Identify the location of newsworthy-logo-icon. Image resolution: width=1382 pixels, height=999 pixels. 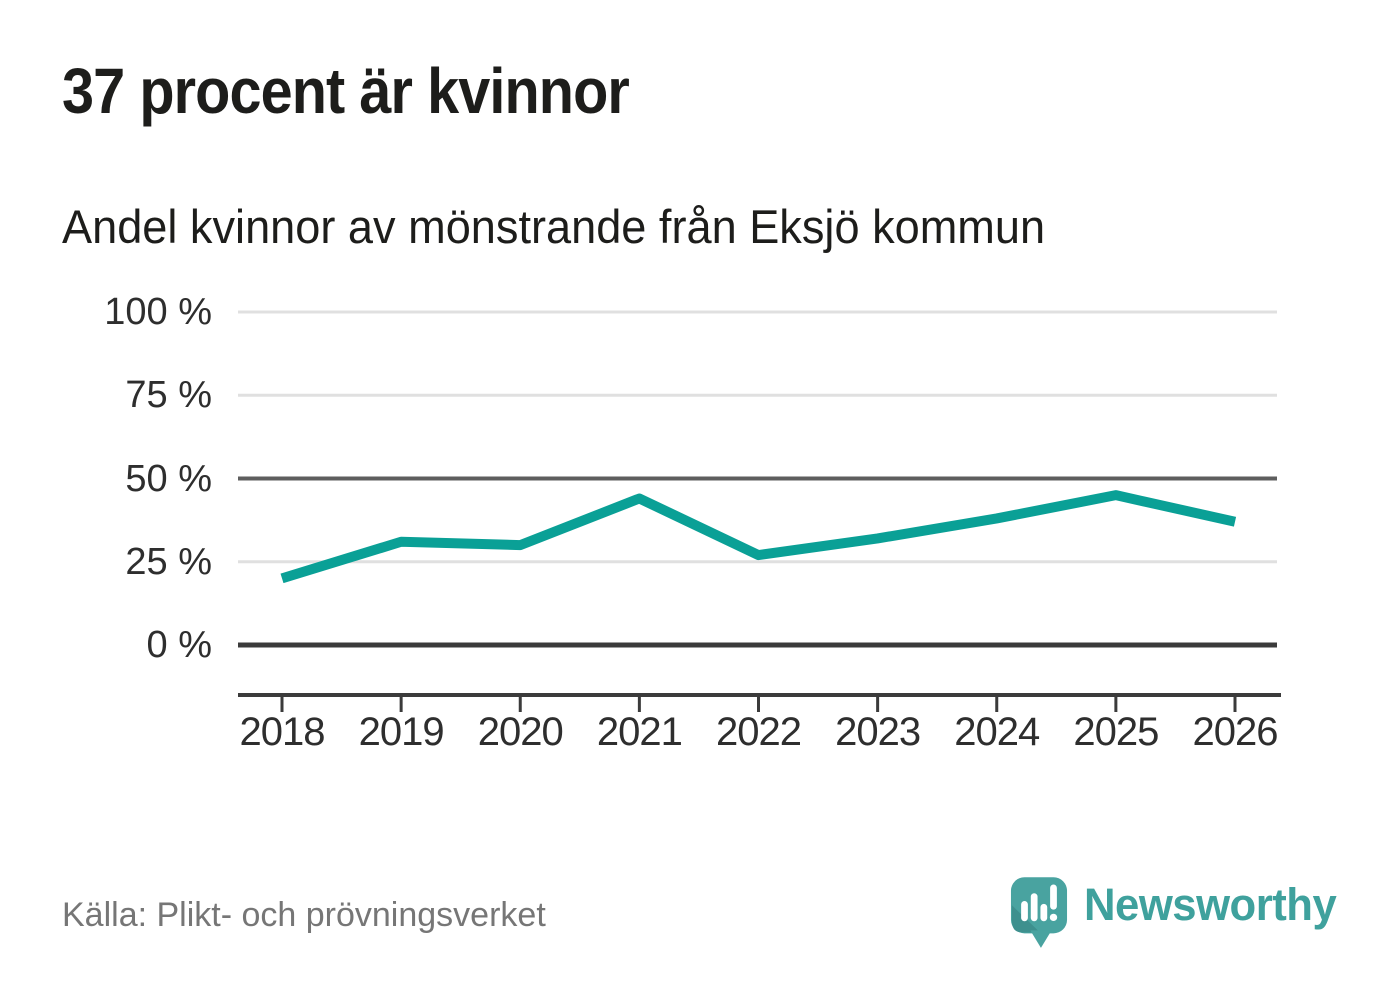
(1039, 912).